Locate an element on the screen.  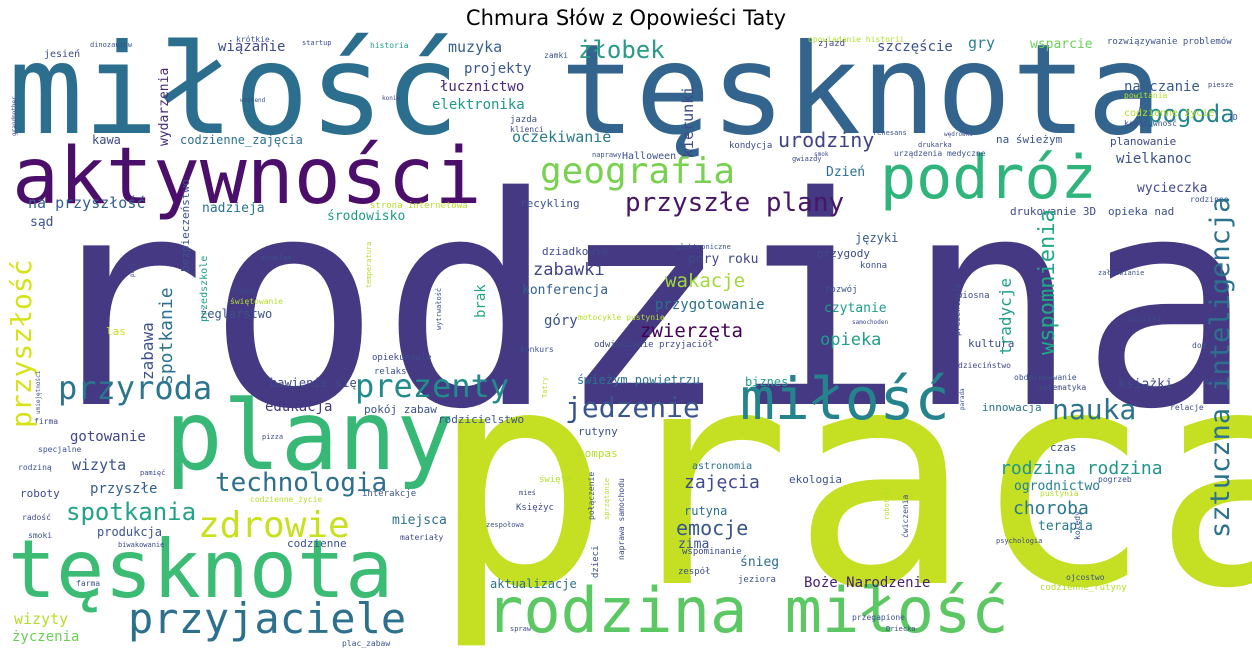
word-aktualizacje: aktualizacje is located at coordinates (533, 584).